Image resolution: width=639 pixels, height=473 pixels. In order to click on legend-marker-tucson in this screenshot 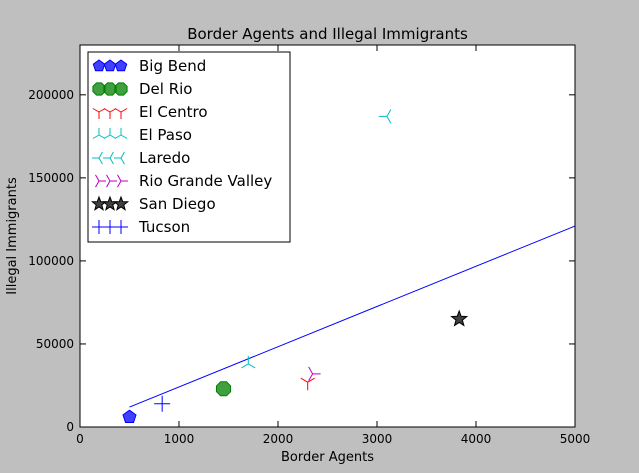, I will do `click(121, 227)`.